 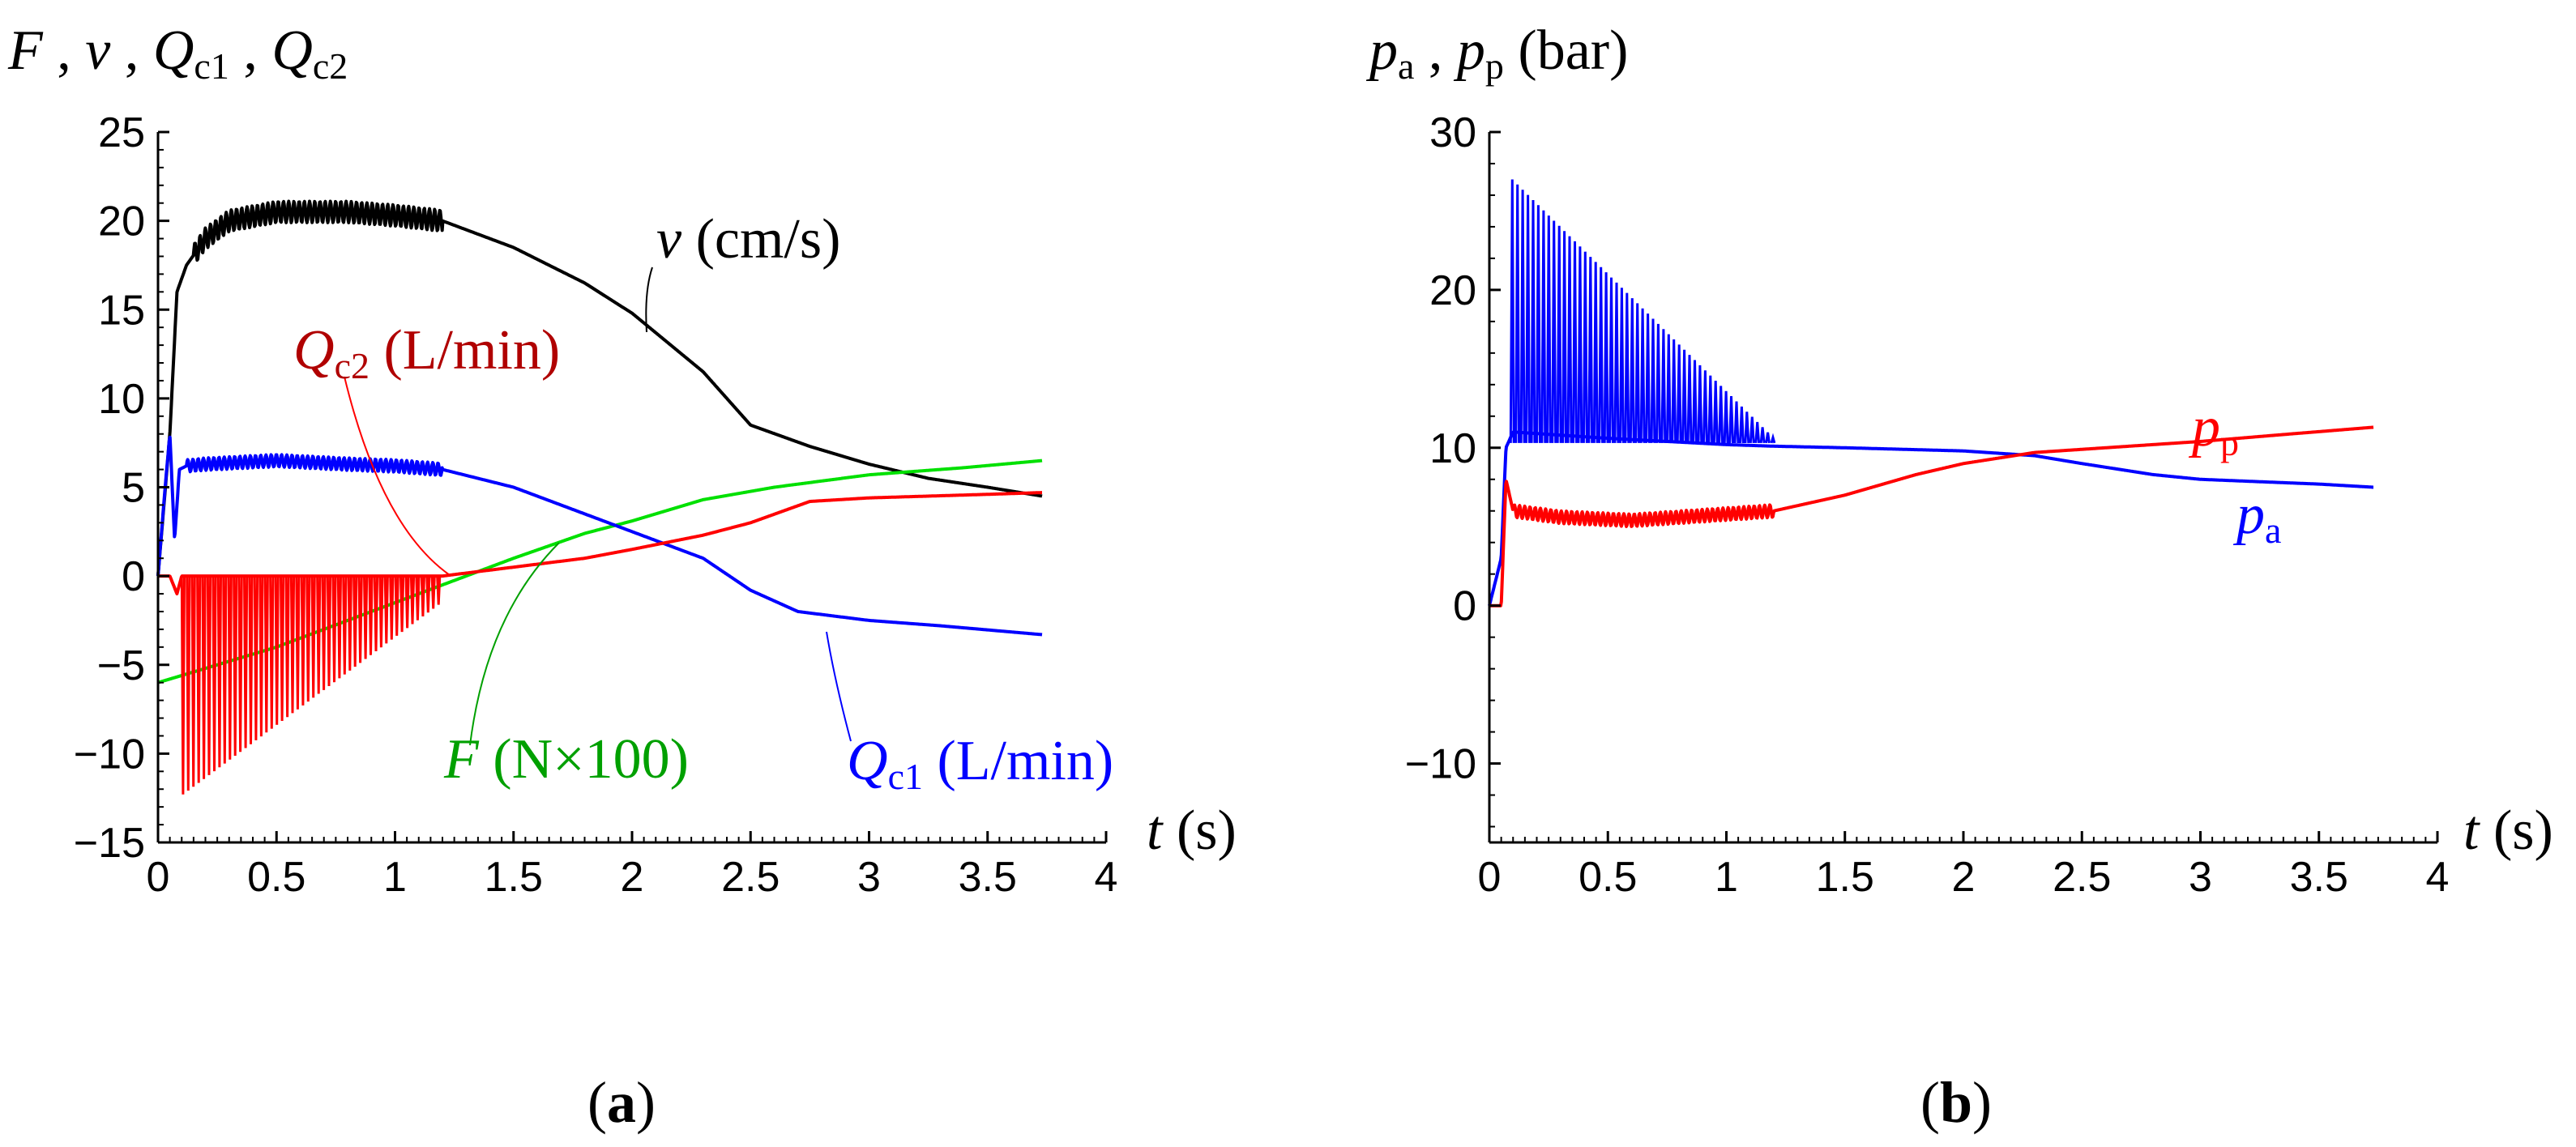 What do you see at coordinates (748, 239) in the screenshot?
I see `v-series-label: v (cm/s)` at bounding box center [748, 239].